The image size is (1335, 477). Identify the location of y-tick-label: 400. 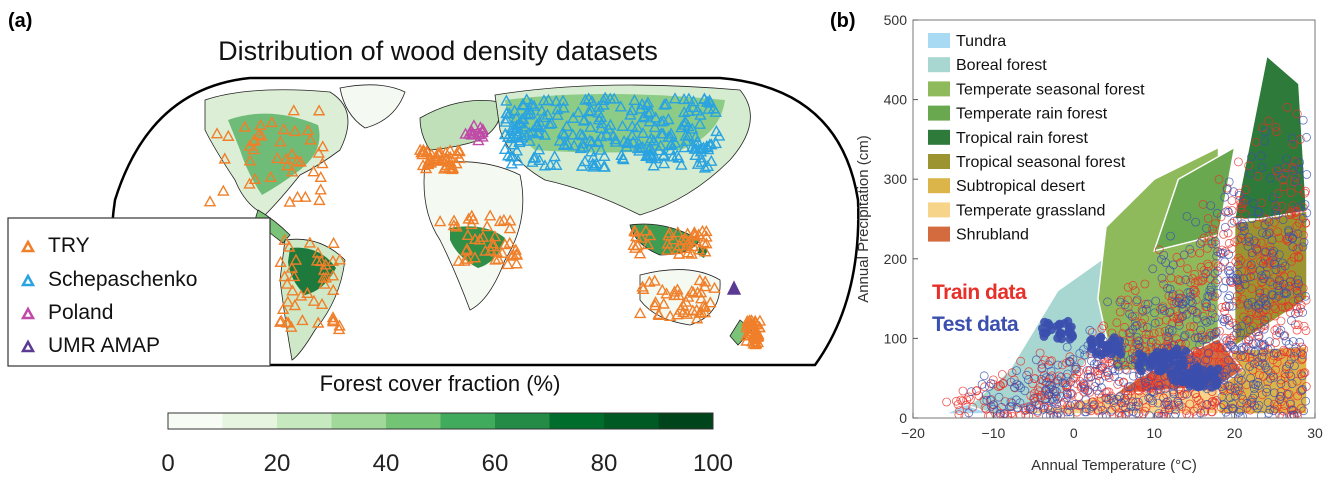
(896, 100).